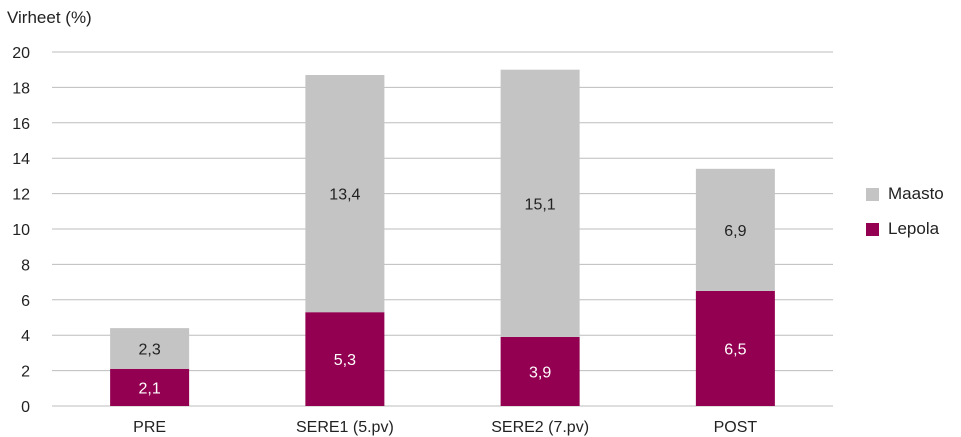 The height and width of the screenshot is (437, 961). Describe the element at coordinates (872, 229) in the screenshot. I see `legend-swatch-lepola` at that location.